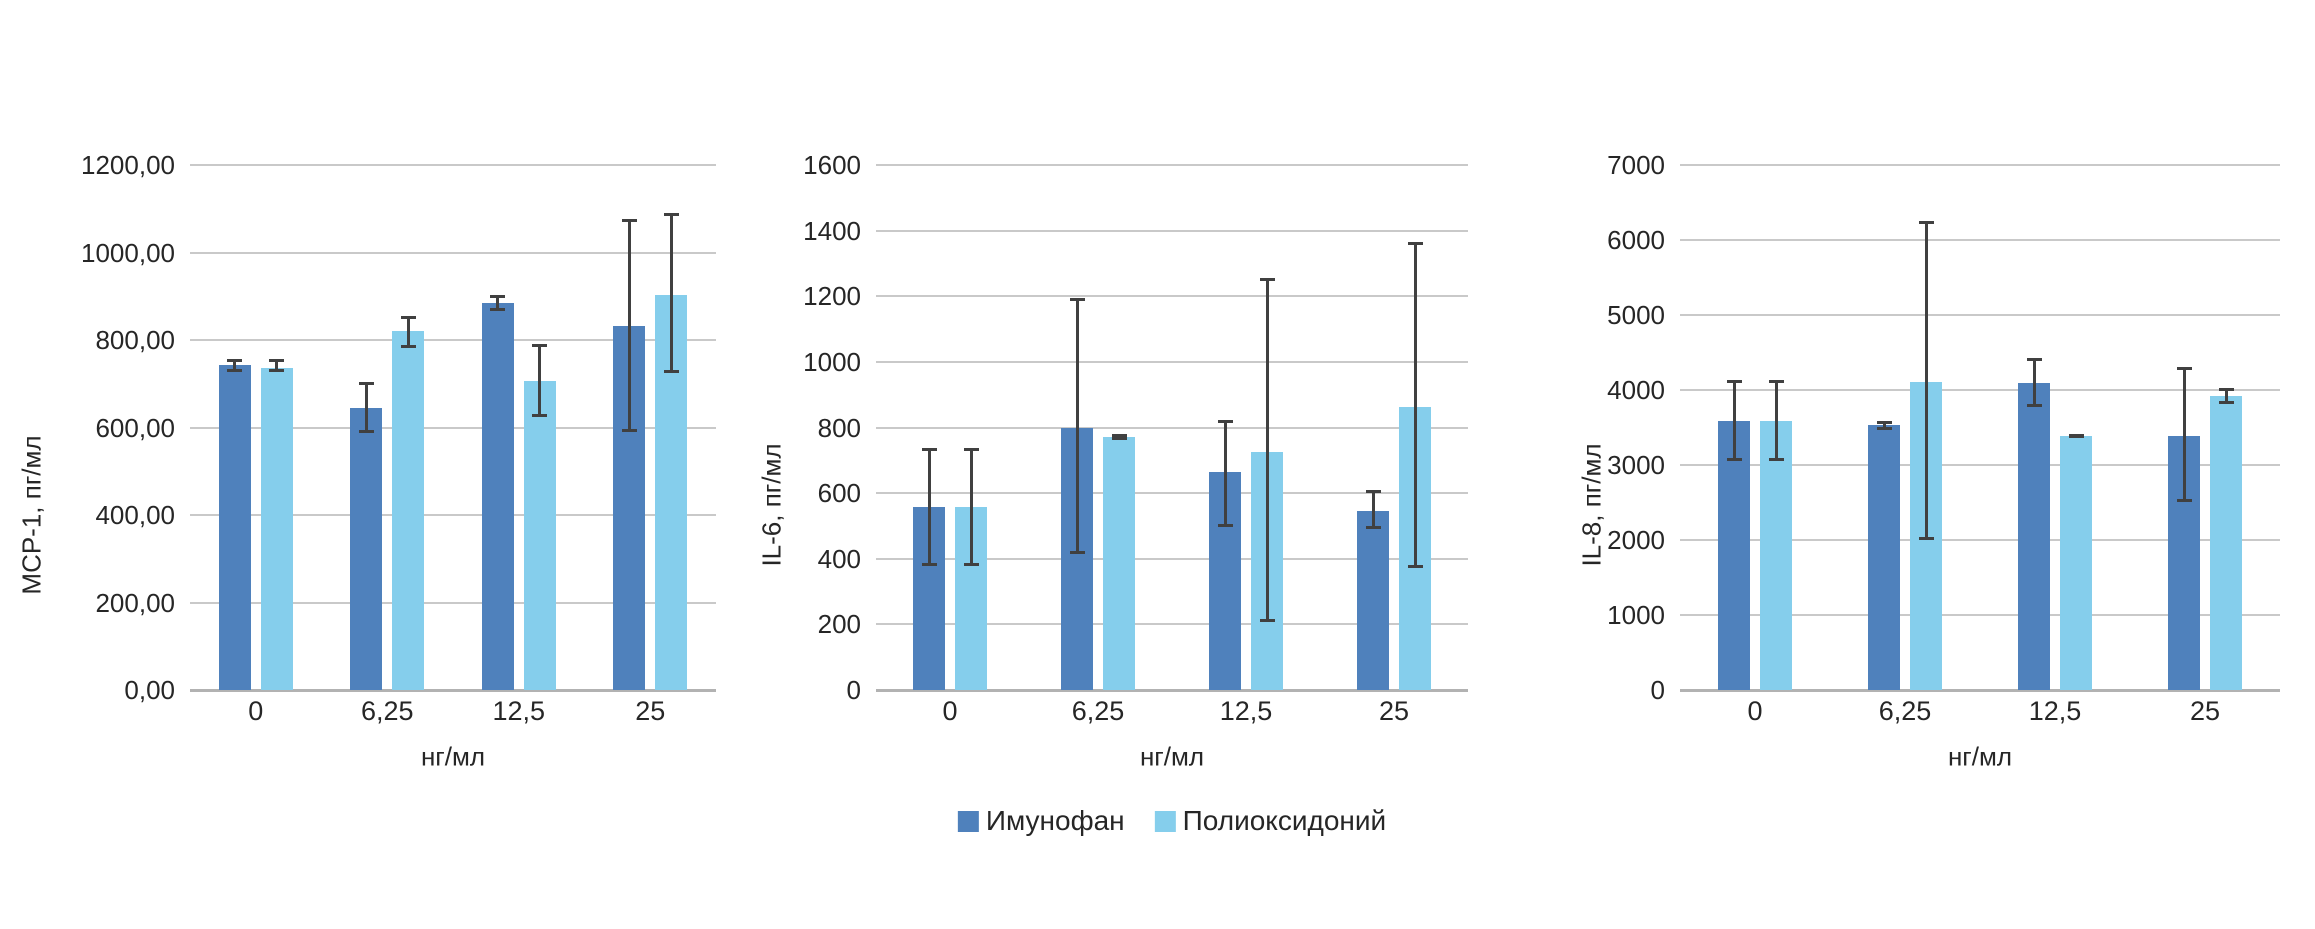 This screenshot has height=929, width=2315. I want to click on legend-label-polyoxidonium: Полиоксидоний, so click(1284, 820).